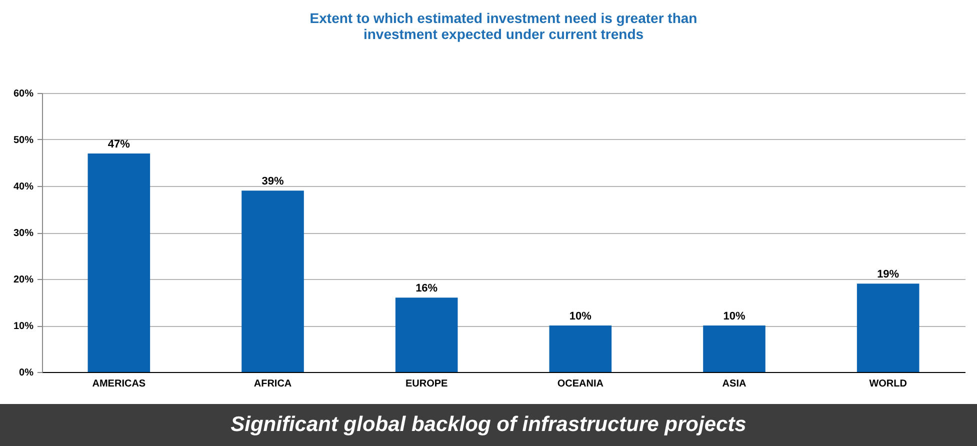 Image resolution: width=977 pixels, height=446 pixels. I want to click on data-label: 19%, so click(888, 274).